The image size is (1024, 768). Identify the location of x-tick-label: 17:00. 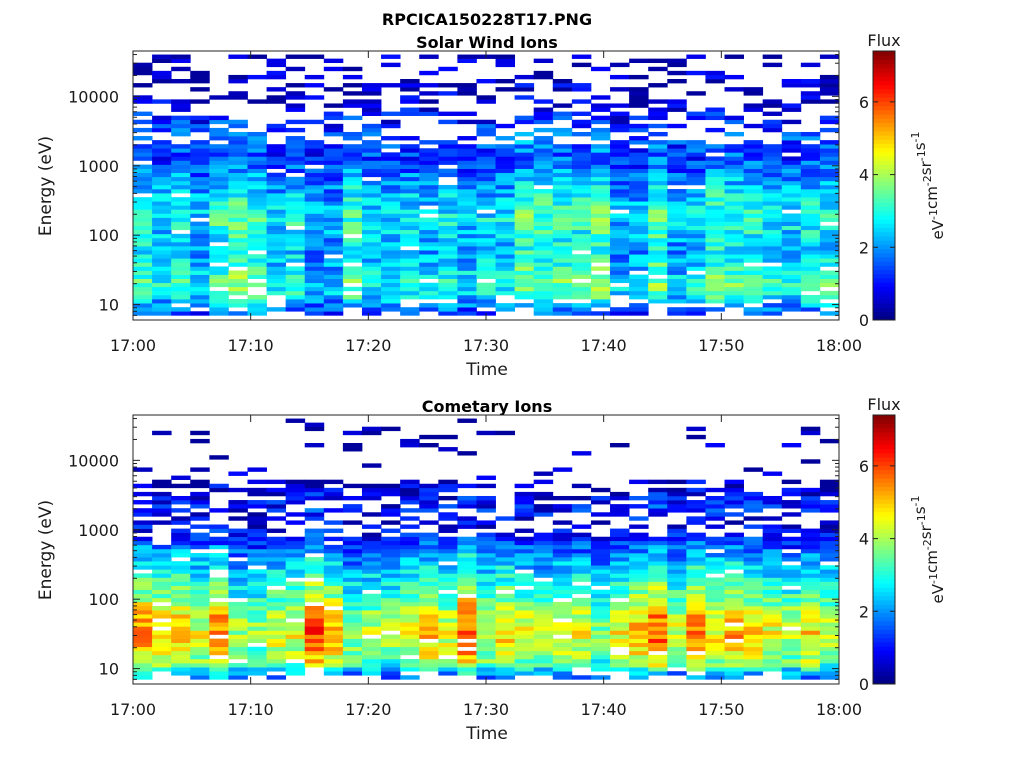
(133, 709).